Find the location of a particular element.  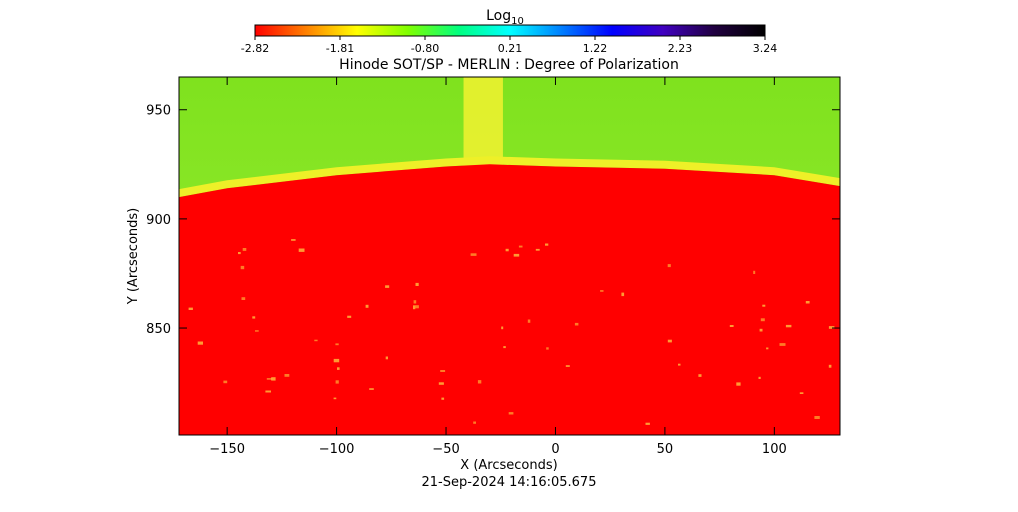

y-axis-label: Y (Arcseconds) is located at coordinates (133, 256).